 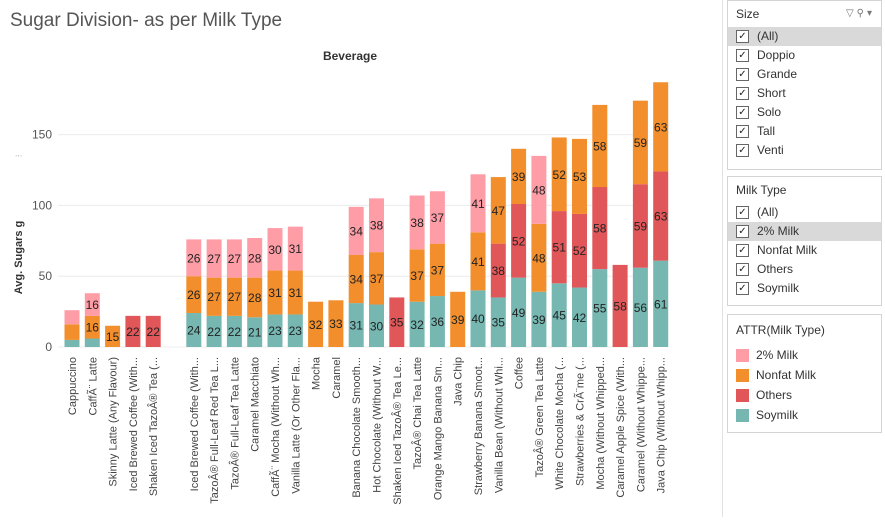 I want to click on data-label: 34, so click(x=357, y=231).